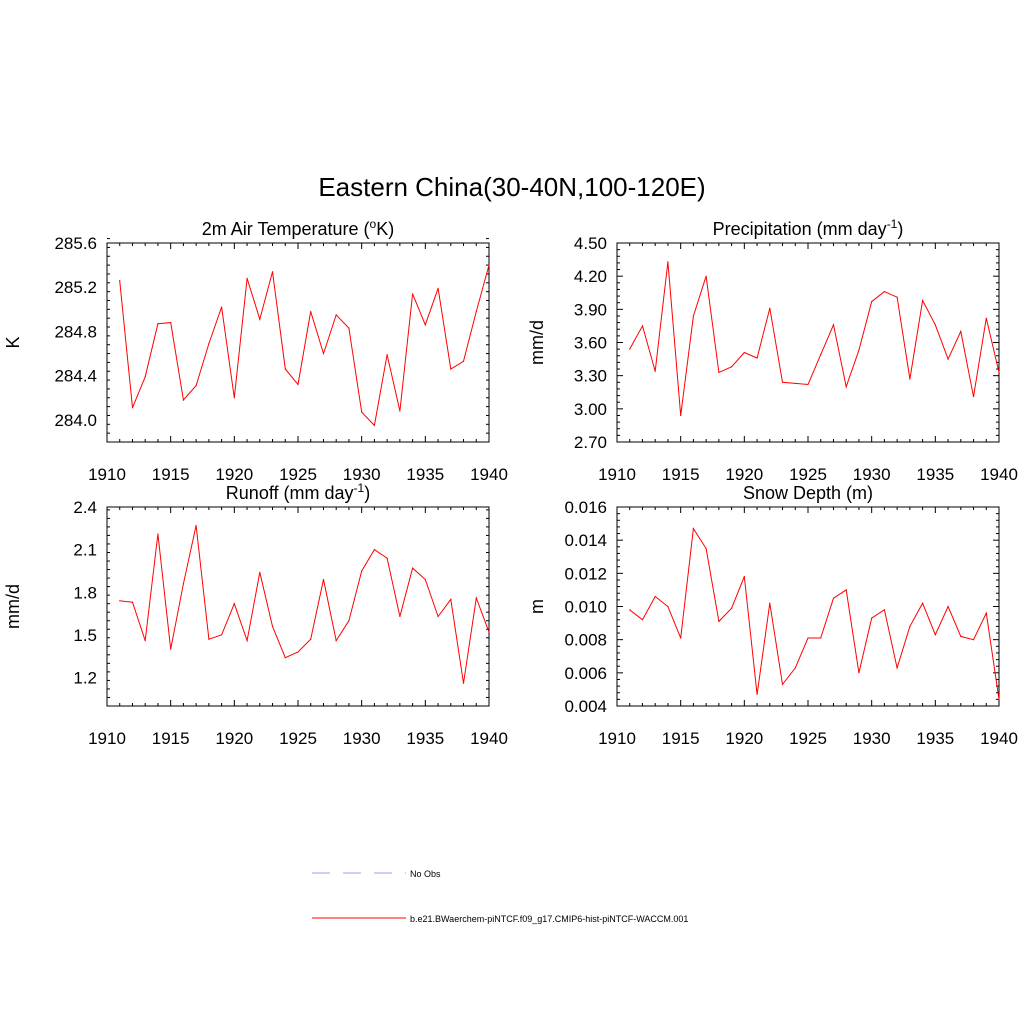 Image resolution: width=1024 pixels, height=1029 pixels. What do you see at coordinates (585, 540) in the screenshot?
I see `y-tick-label: 0.014` at bounding box center [585, 540].